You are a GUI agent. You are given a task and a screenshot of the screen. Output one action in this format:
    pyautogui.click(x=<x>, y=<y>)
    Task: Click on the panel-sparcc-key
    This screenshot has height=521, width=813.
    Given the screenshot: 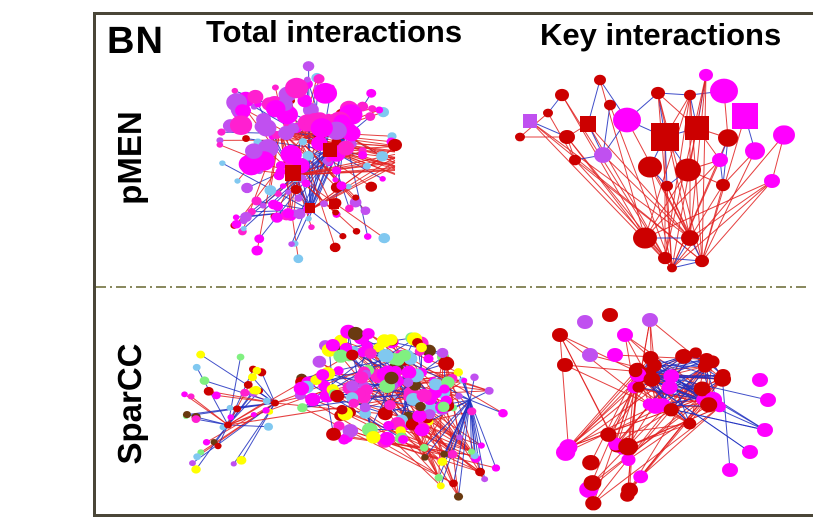 What is the action you would take?
    pyautogui.click(x=664, y=409)
    